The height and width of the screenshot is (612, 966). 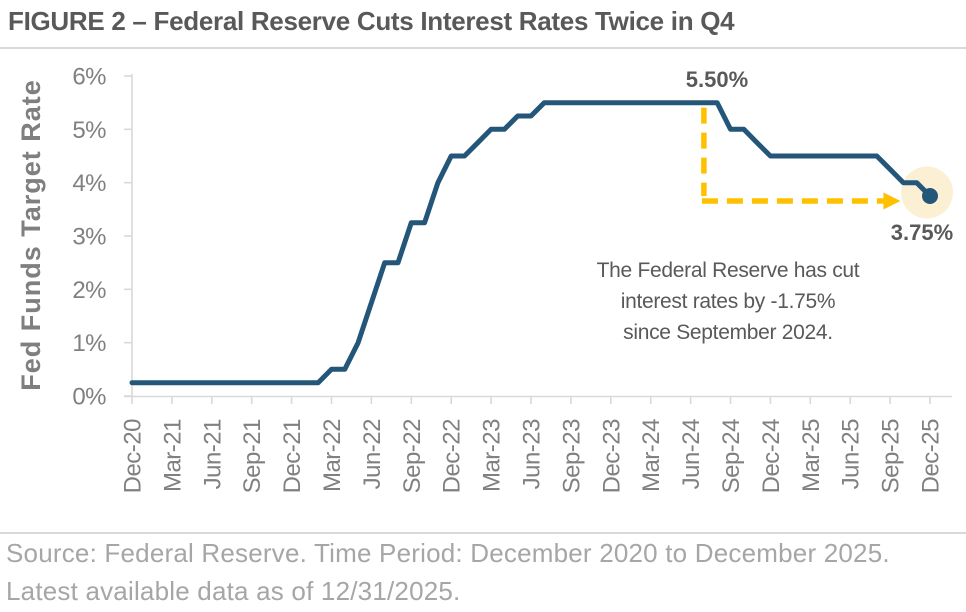 What do you see at coordinates (691, 454) in the screenshot?
I see `x-tick-label: Jun-24` at bounding box center [691, 454].